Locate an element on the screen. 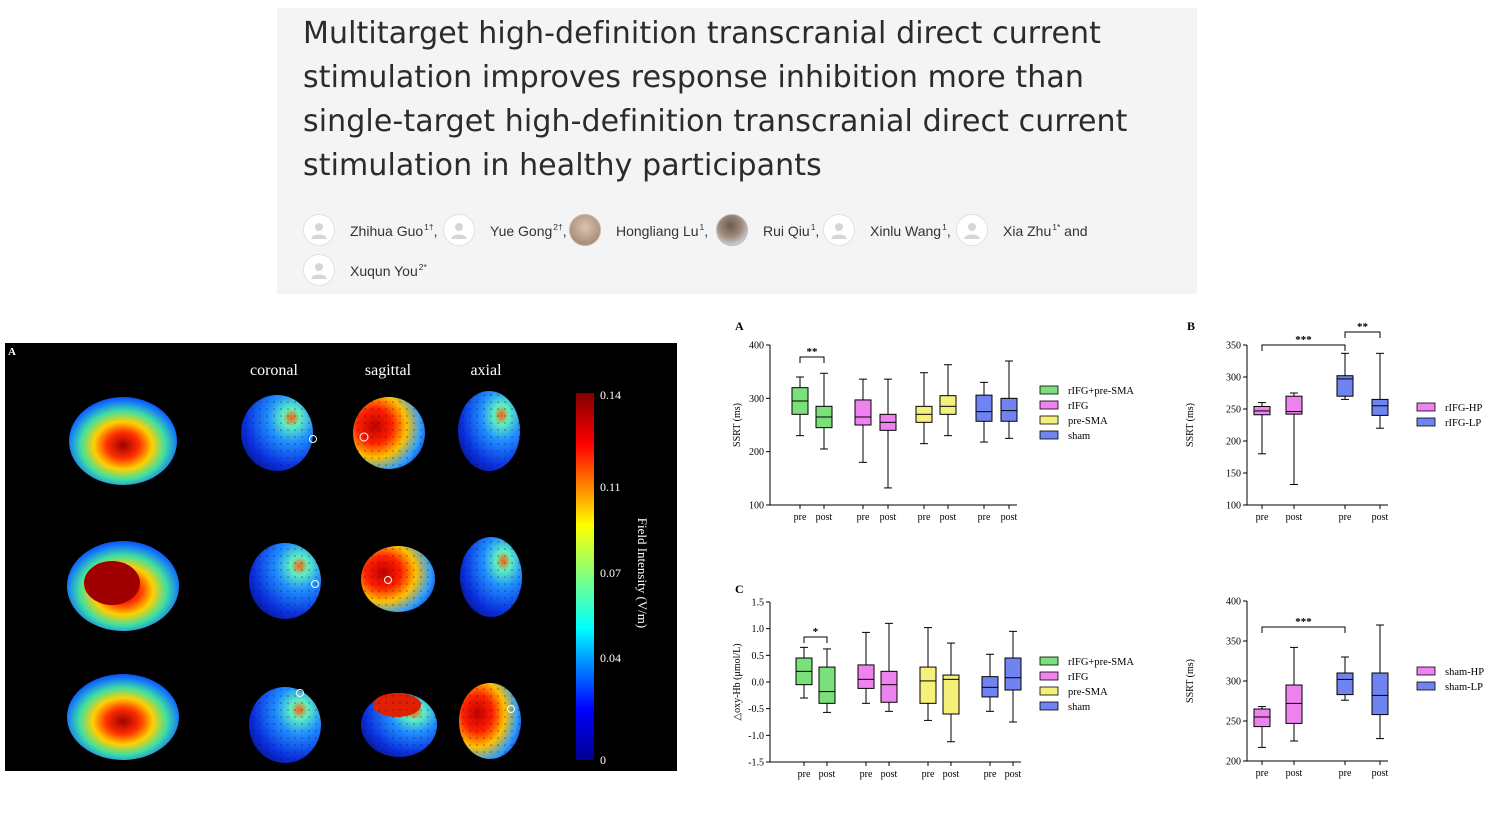 Image resolution: width=1499 pixels, height=831 pixels. author-name: Xuqun You2* is located at coordinates (388, 270).